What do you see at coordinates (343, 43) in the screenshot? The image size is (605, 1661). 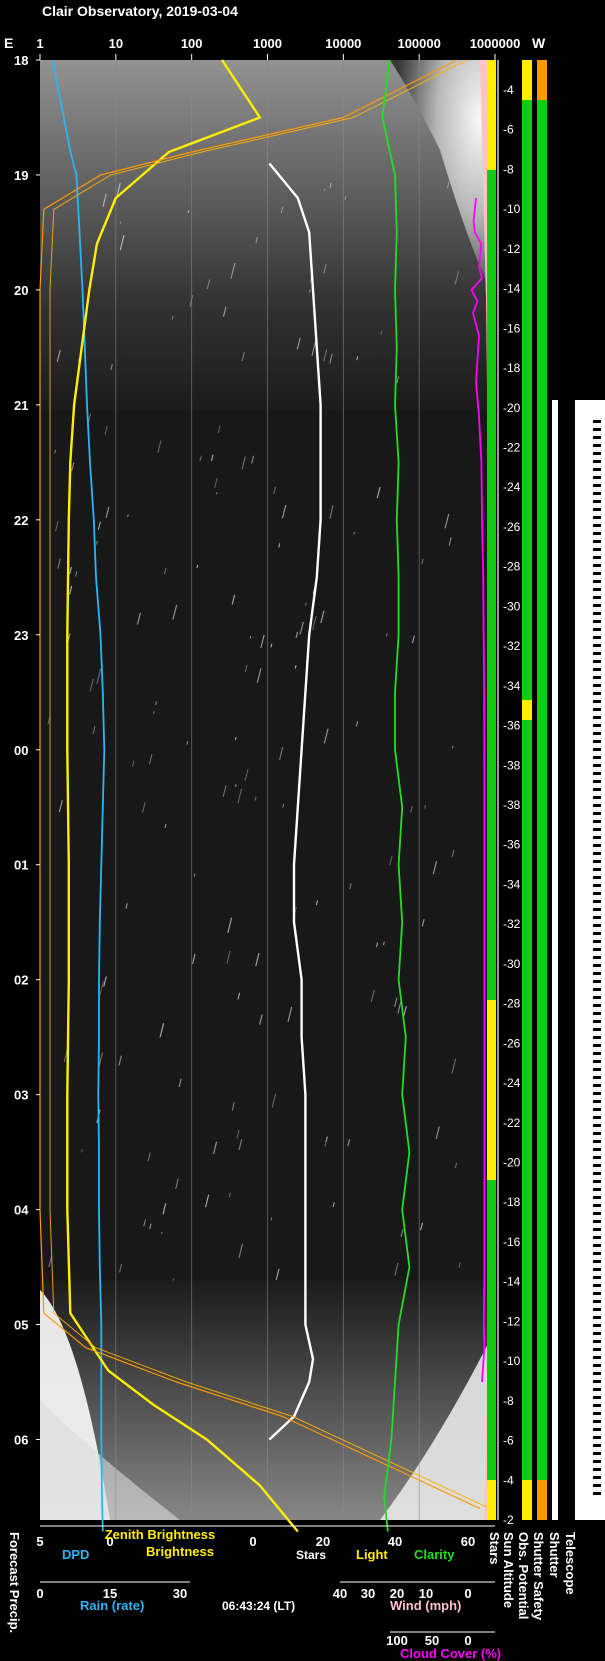 I see `log-tick-label: 10000` at bounding box center [343, 43].